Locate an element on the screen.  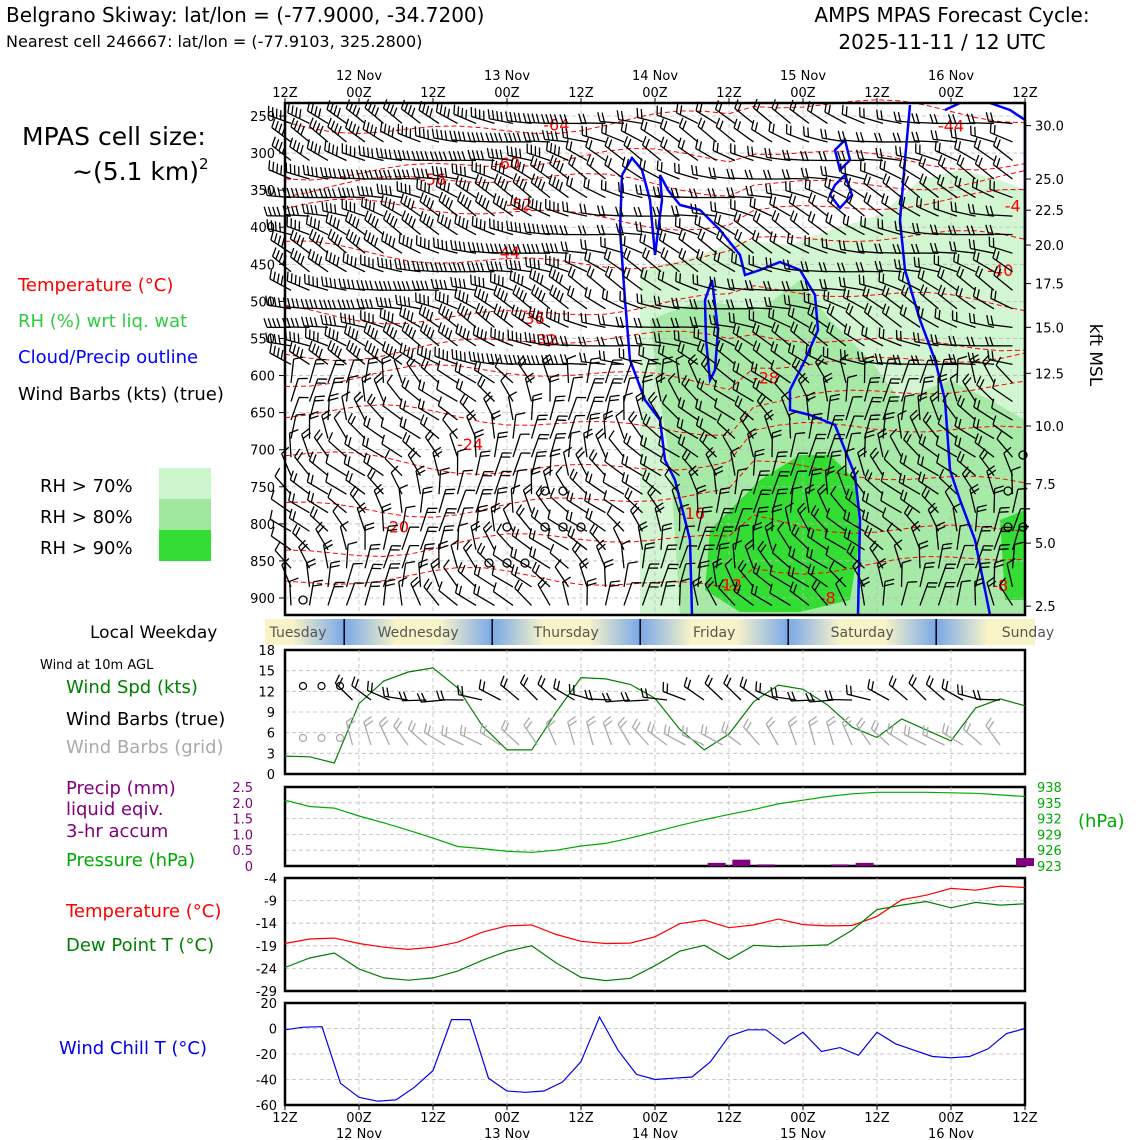
top-time-tick-5: 00Z is located at coordinates (655, 93).